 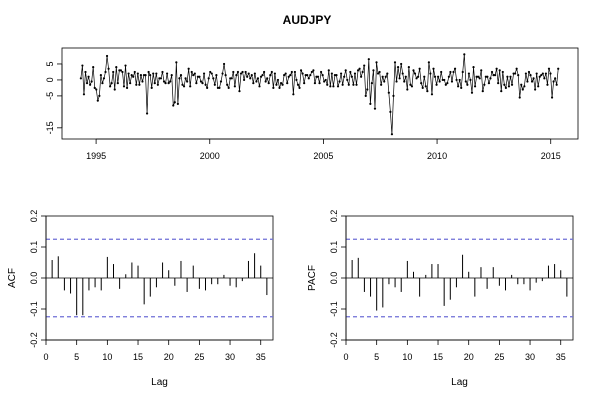 I want to click on x-tick-label: 2005, so click(x=323, y=156).